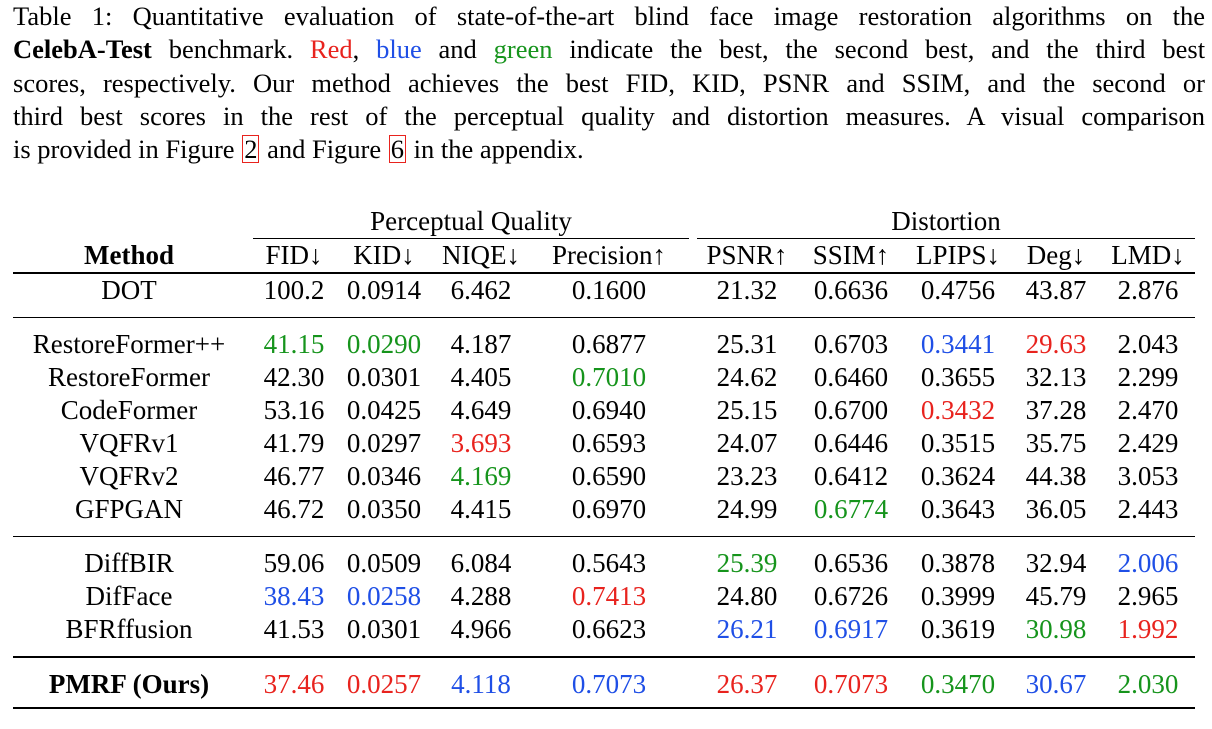 Image resolution: width=1212 pixels, height=729 pixels. I want to click on psnr-cell: 26.21, so click(747, 629).